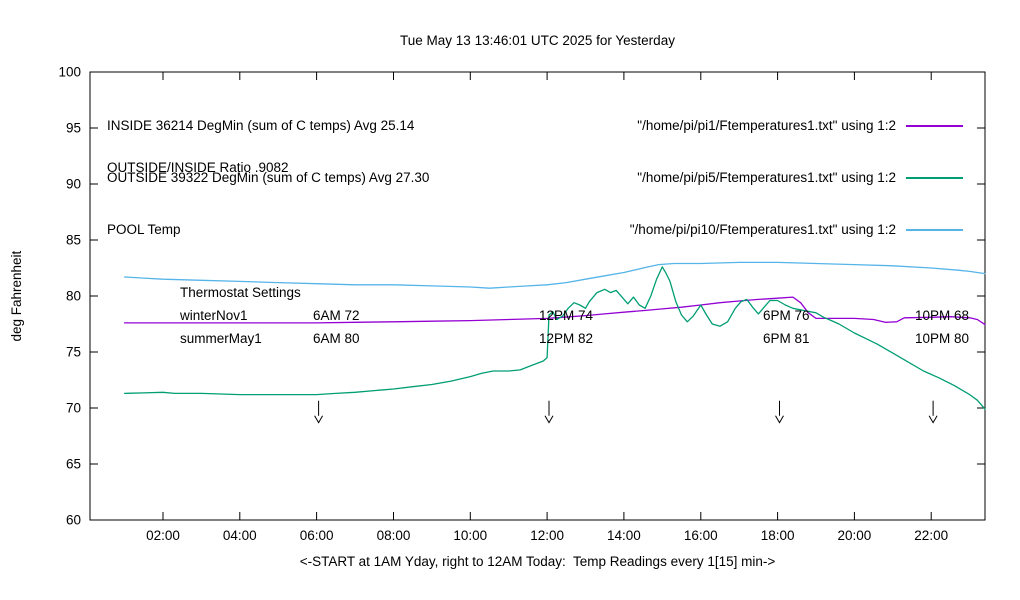  I want to click on svg-text: 100, so click(69, 72).